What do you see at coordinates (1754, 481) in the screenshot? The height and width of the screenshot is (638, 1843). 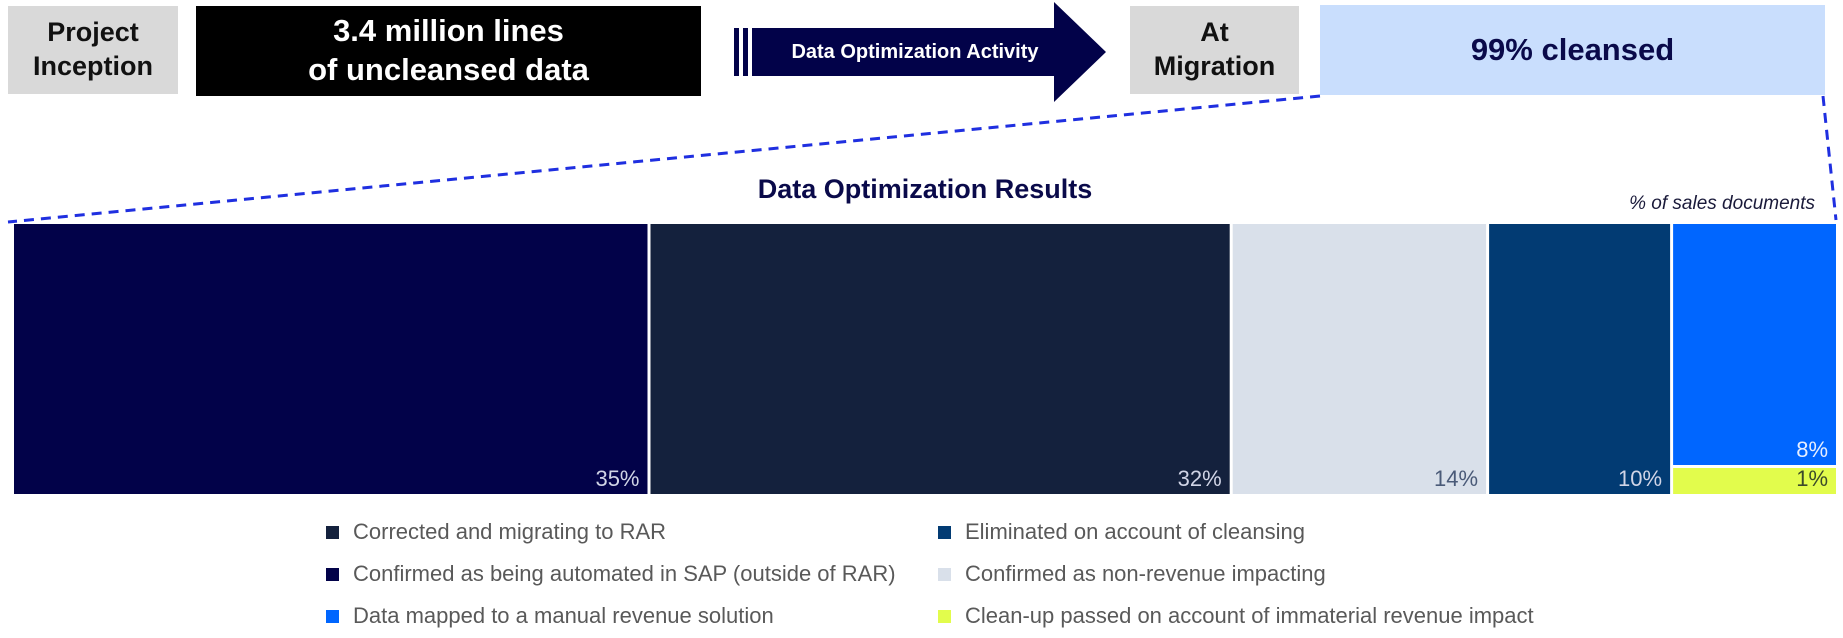 I see `bar-segment-cleanup` at bounding box center [1754, 481].